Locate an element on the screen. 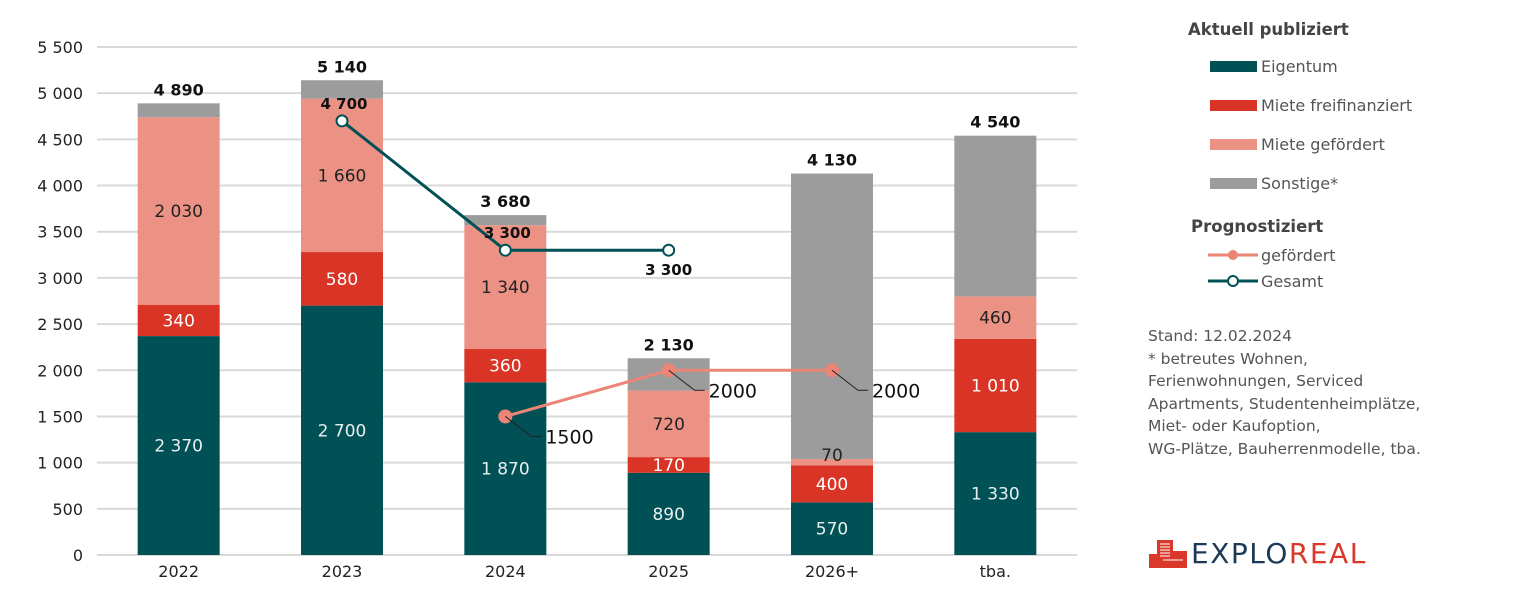 The height and width of the screenshot is (614, 1514). x-tick-label: 2025 is located at coordinates (668, 571).